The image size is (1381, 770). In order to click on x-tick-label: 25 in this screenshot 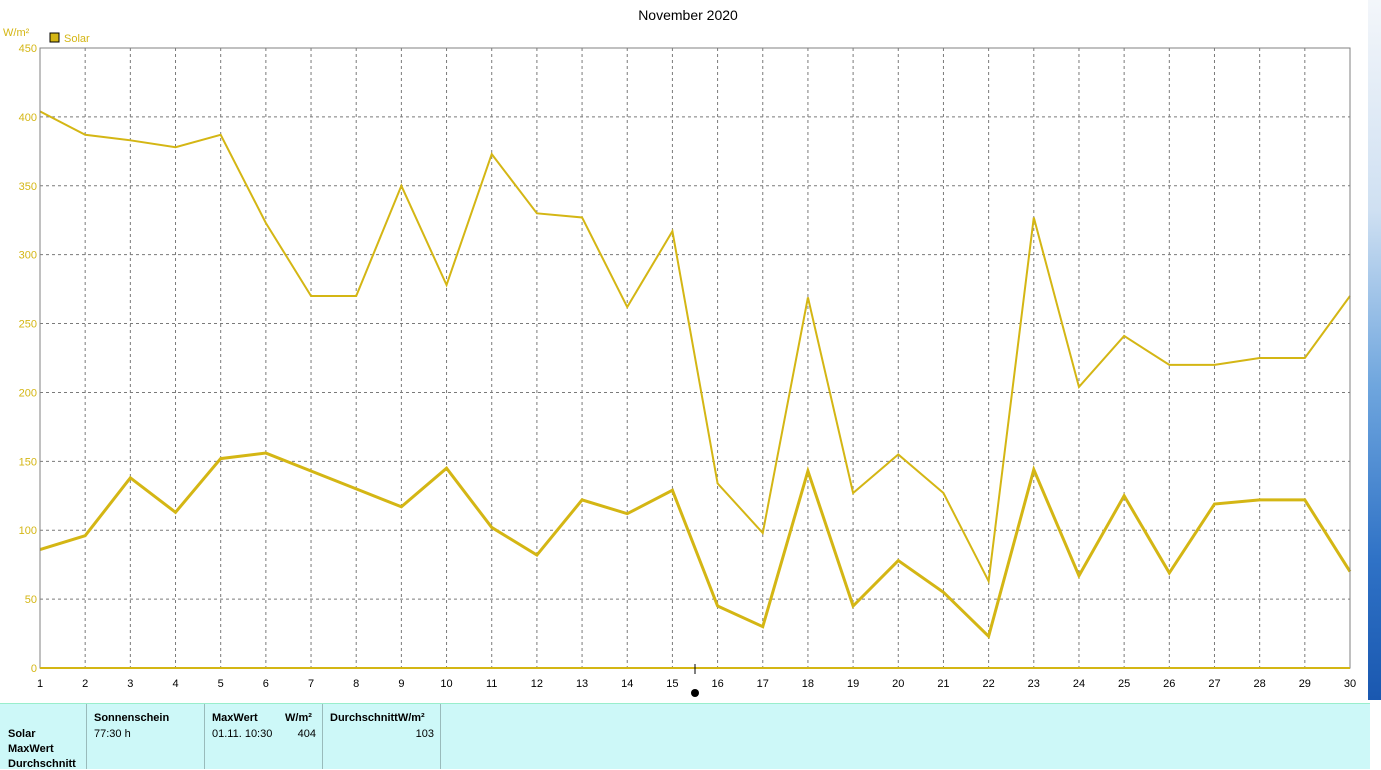, I will do `click(1124, 684)`.